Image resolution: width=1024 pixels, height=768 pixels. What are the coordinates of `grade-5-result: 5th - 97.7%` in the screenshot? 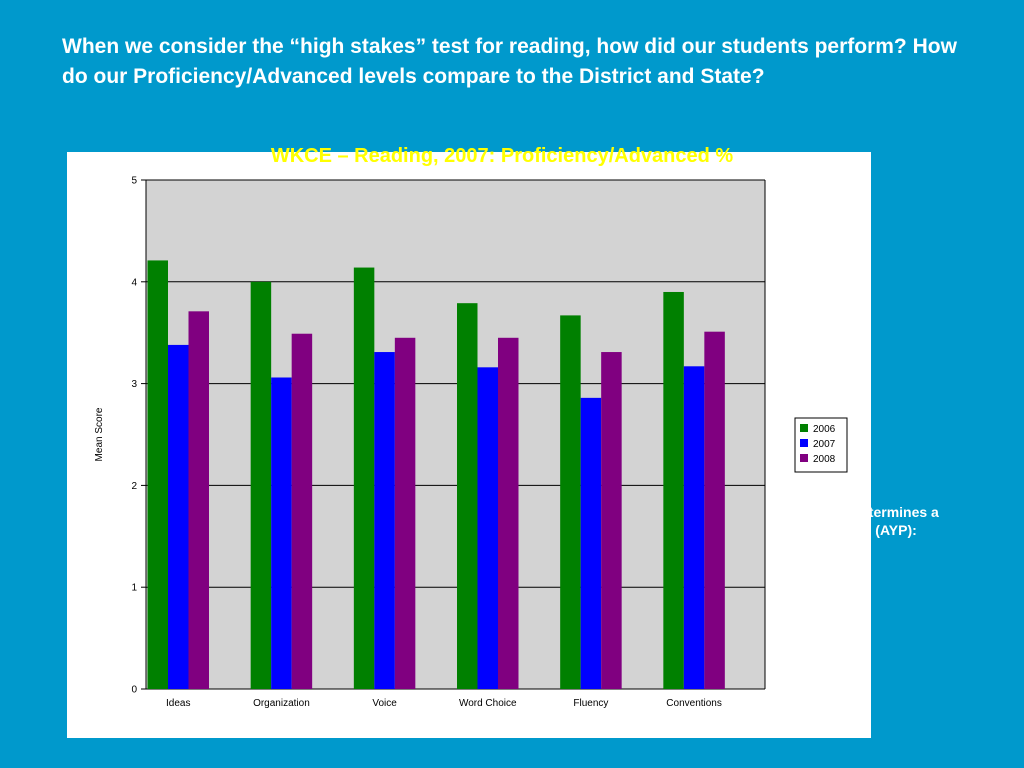 It's located at (804, 688).